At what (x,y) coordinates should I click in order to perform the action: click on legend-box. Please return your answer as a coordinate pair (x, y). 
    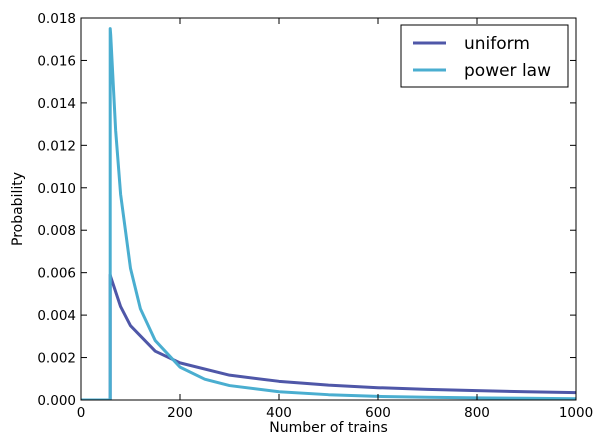
    Looking at the image, I should click on (484, 56).